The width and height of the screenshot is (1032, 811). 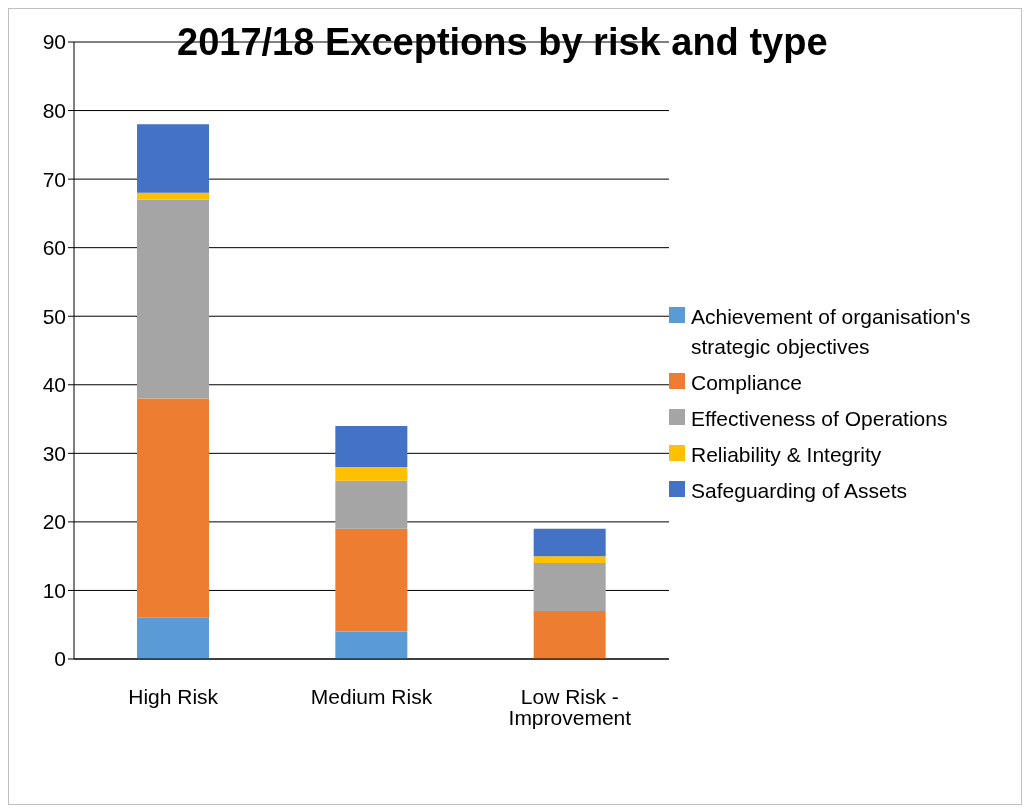 I want to click on x-tick-label: Medium Risk, so click(x=371, y=696).